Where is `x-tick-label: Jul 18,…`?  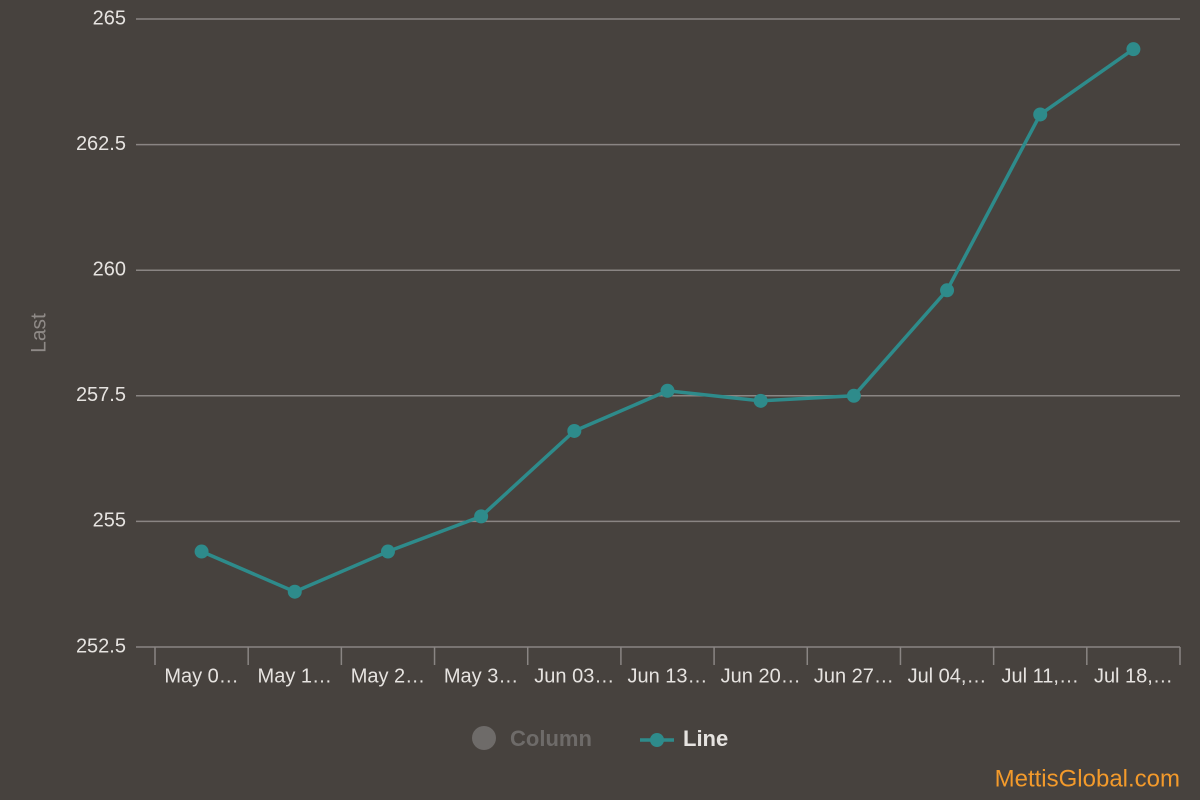 x-tick-label: Jul 18,… is located at coordinates (1133, 676).